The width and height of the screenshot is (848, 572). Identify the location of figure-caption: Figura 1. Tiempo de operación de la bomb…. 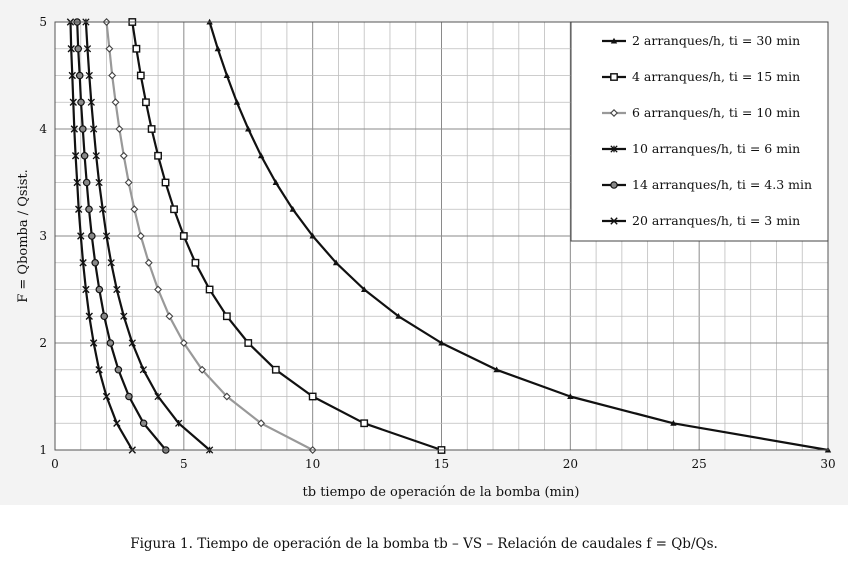
(424, 544).